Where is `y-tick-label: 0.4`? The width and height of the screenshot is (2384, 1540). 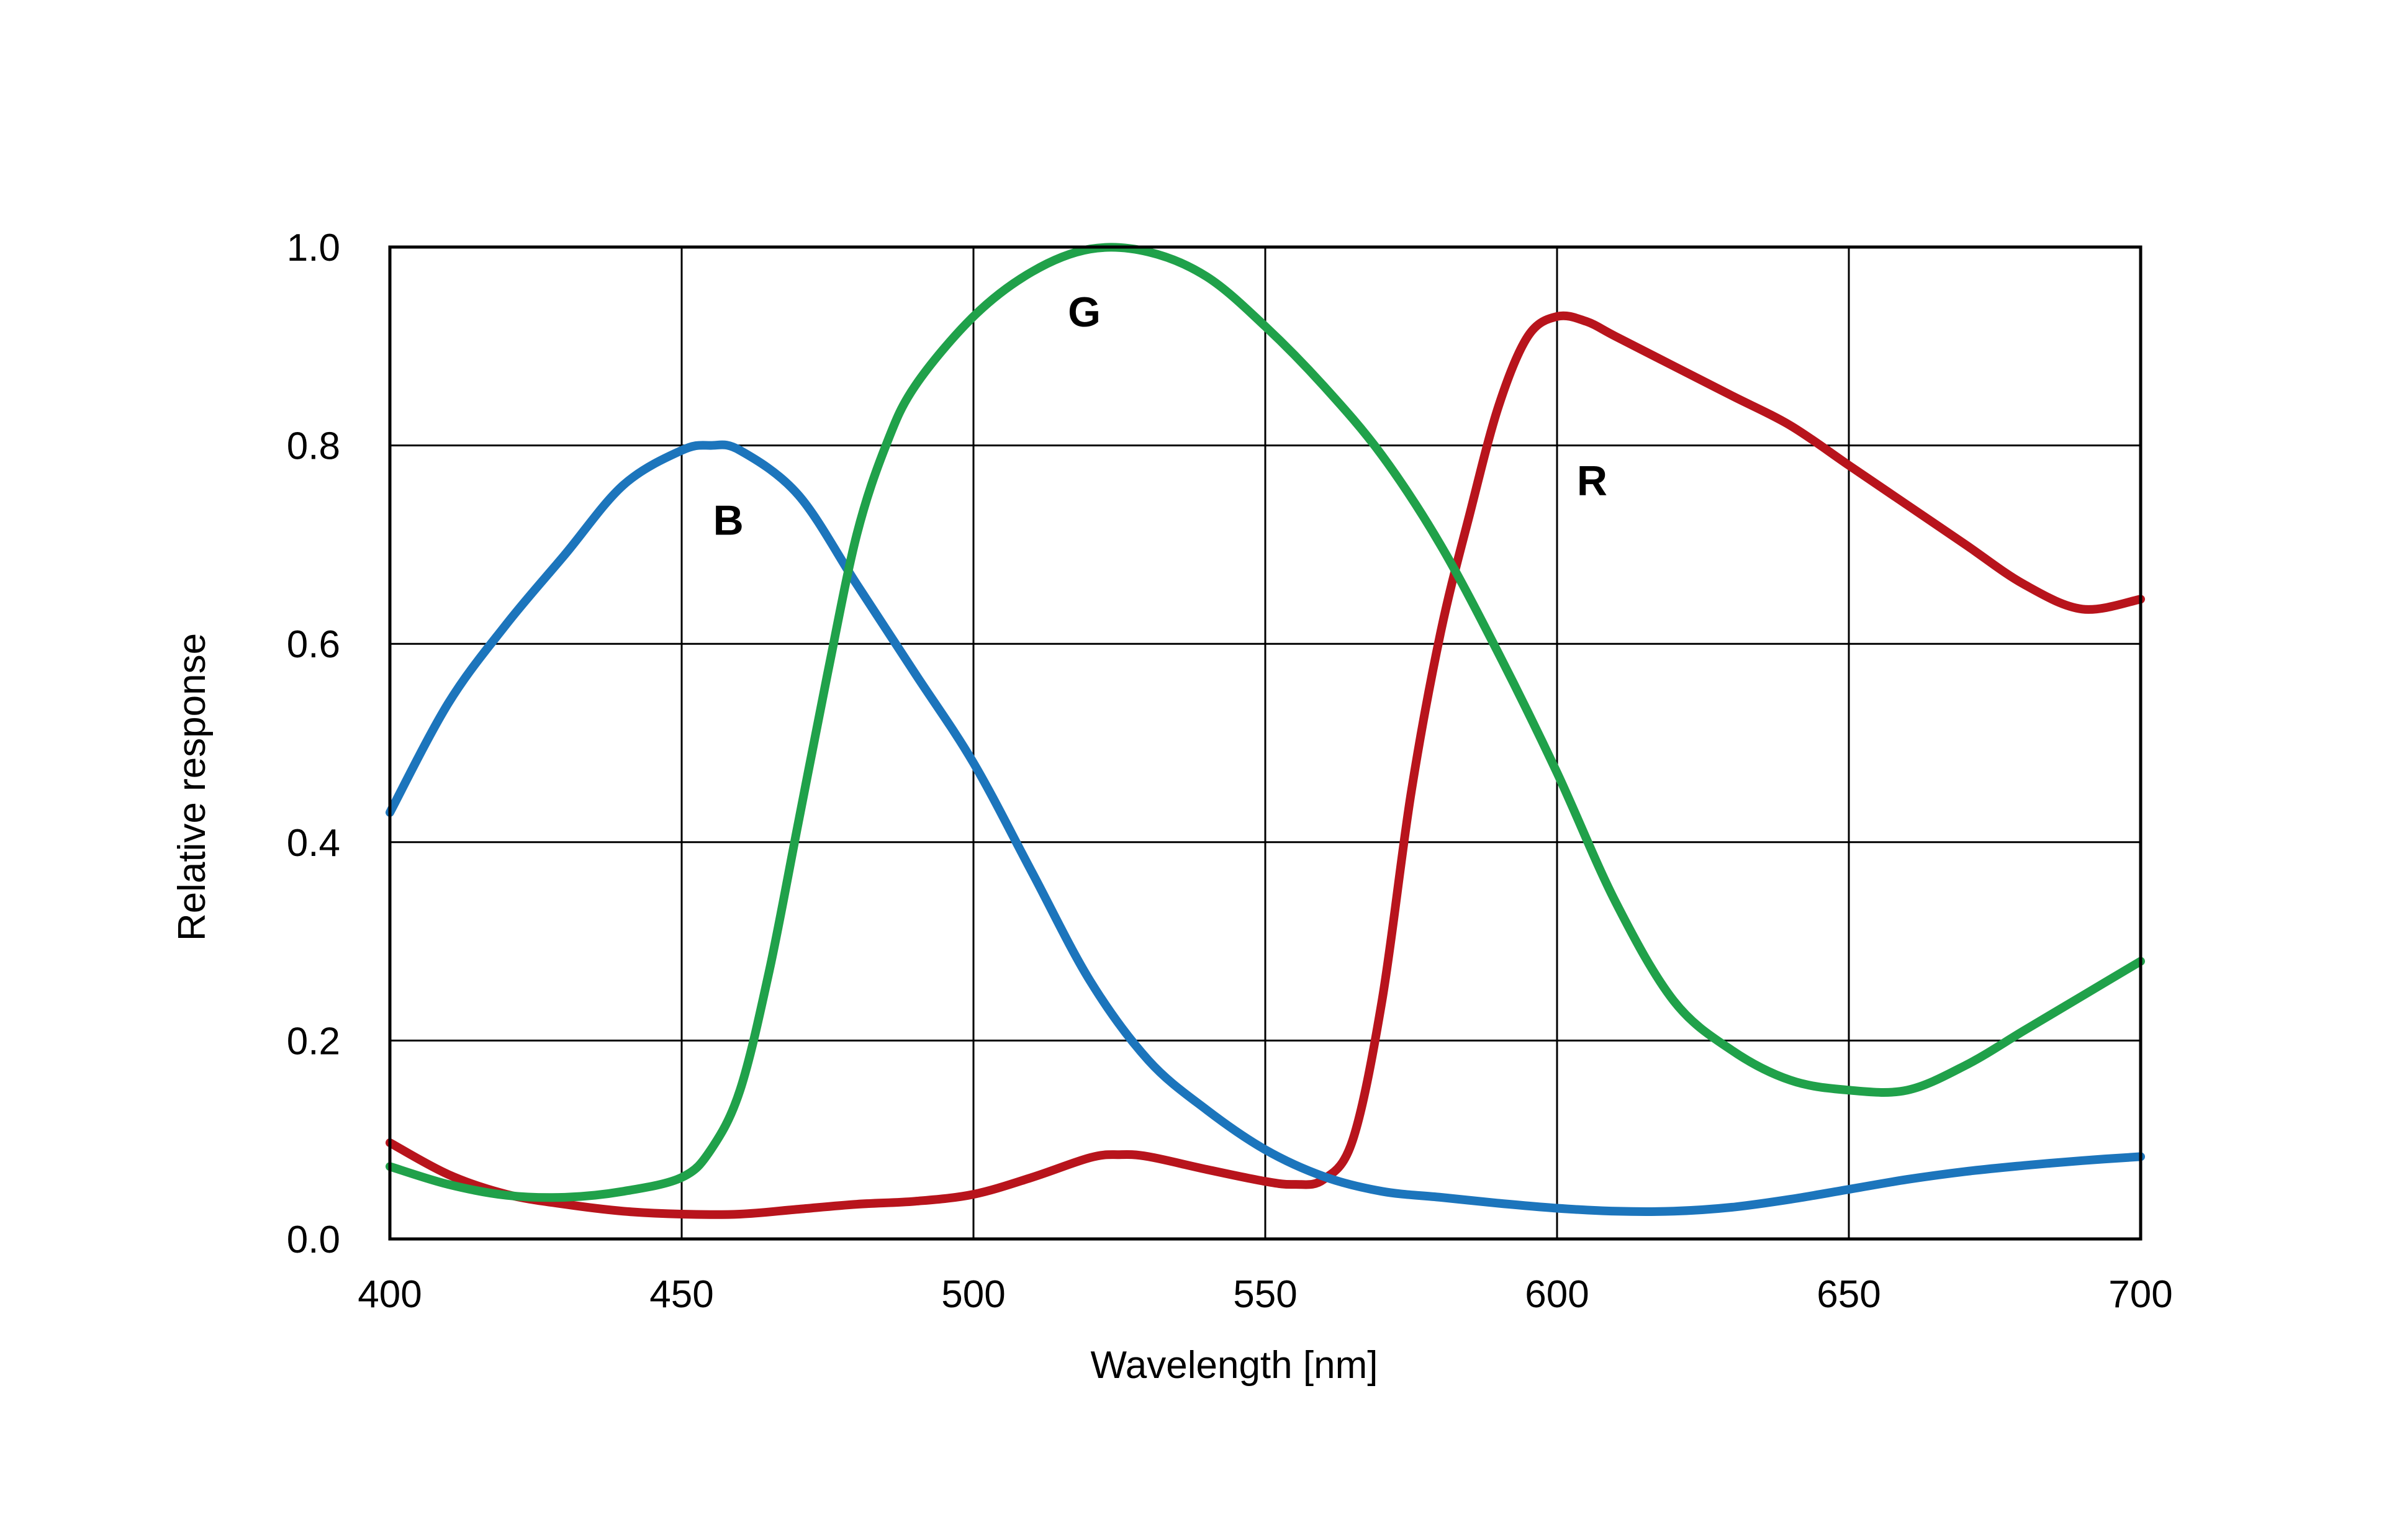 y-tick-label: 0.4 is located at coordinates (313, 843).